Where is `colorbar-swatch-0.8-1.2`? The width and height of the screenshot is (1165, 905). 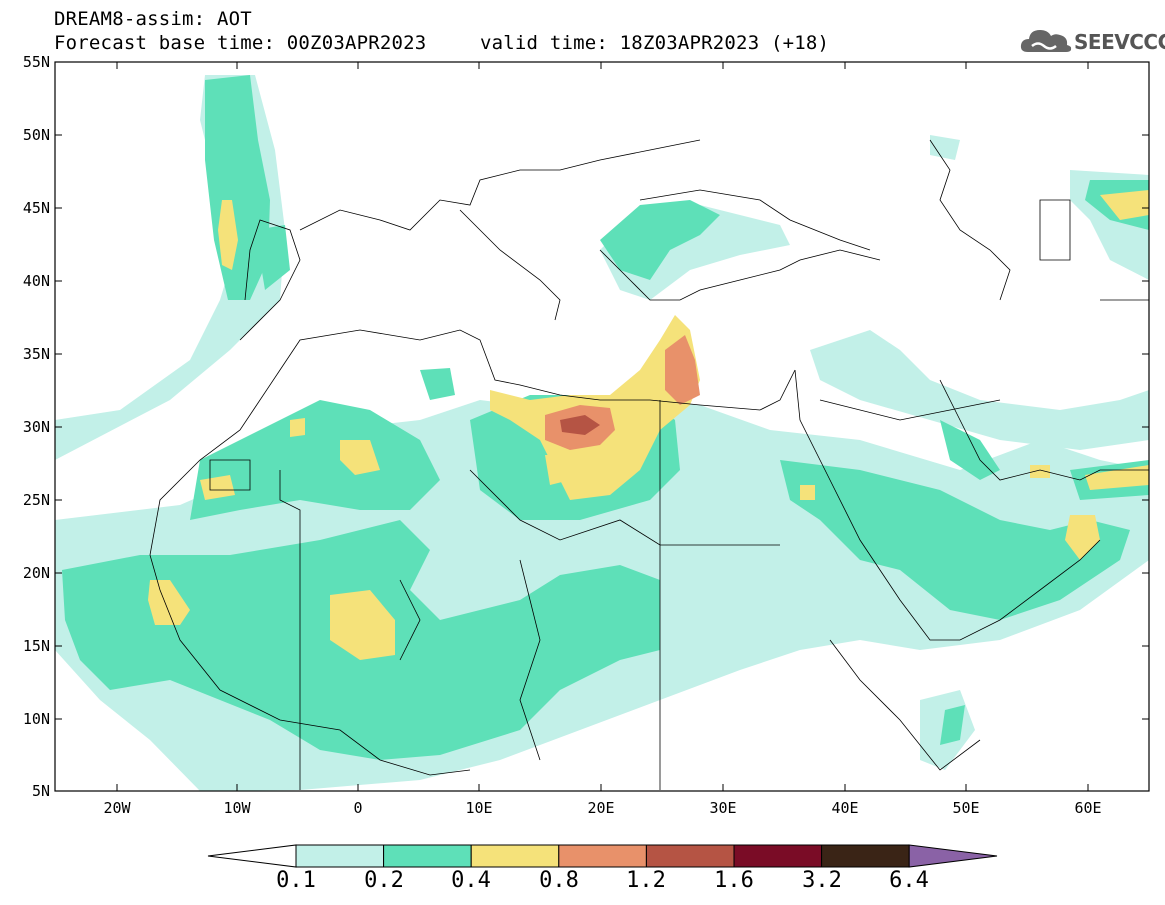 colorbar-swatch-0.8-1.2 is located at coordinates (602, 856).